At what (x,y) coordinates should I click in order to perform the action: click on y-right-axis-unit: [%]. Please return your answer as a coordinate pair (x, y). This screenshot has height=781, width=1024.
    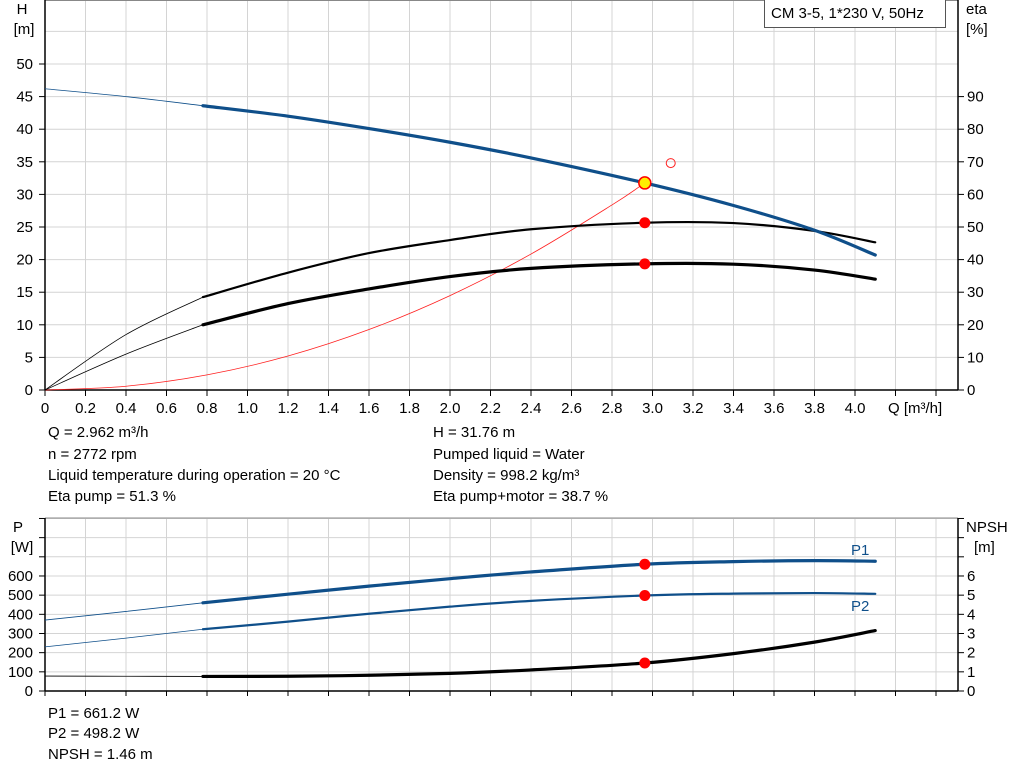
    Looking at the image, I should click on (977, 29).